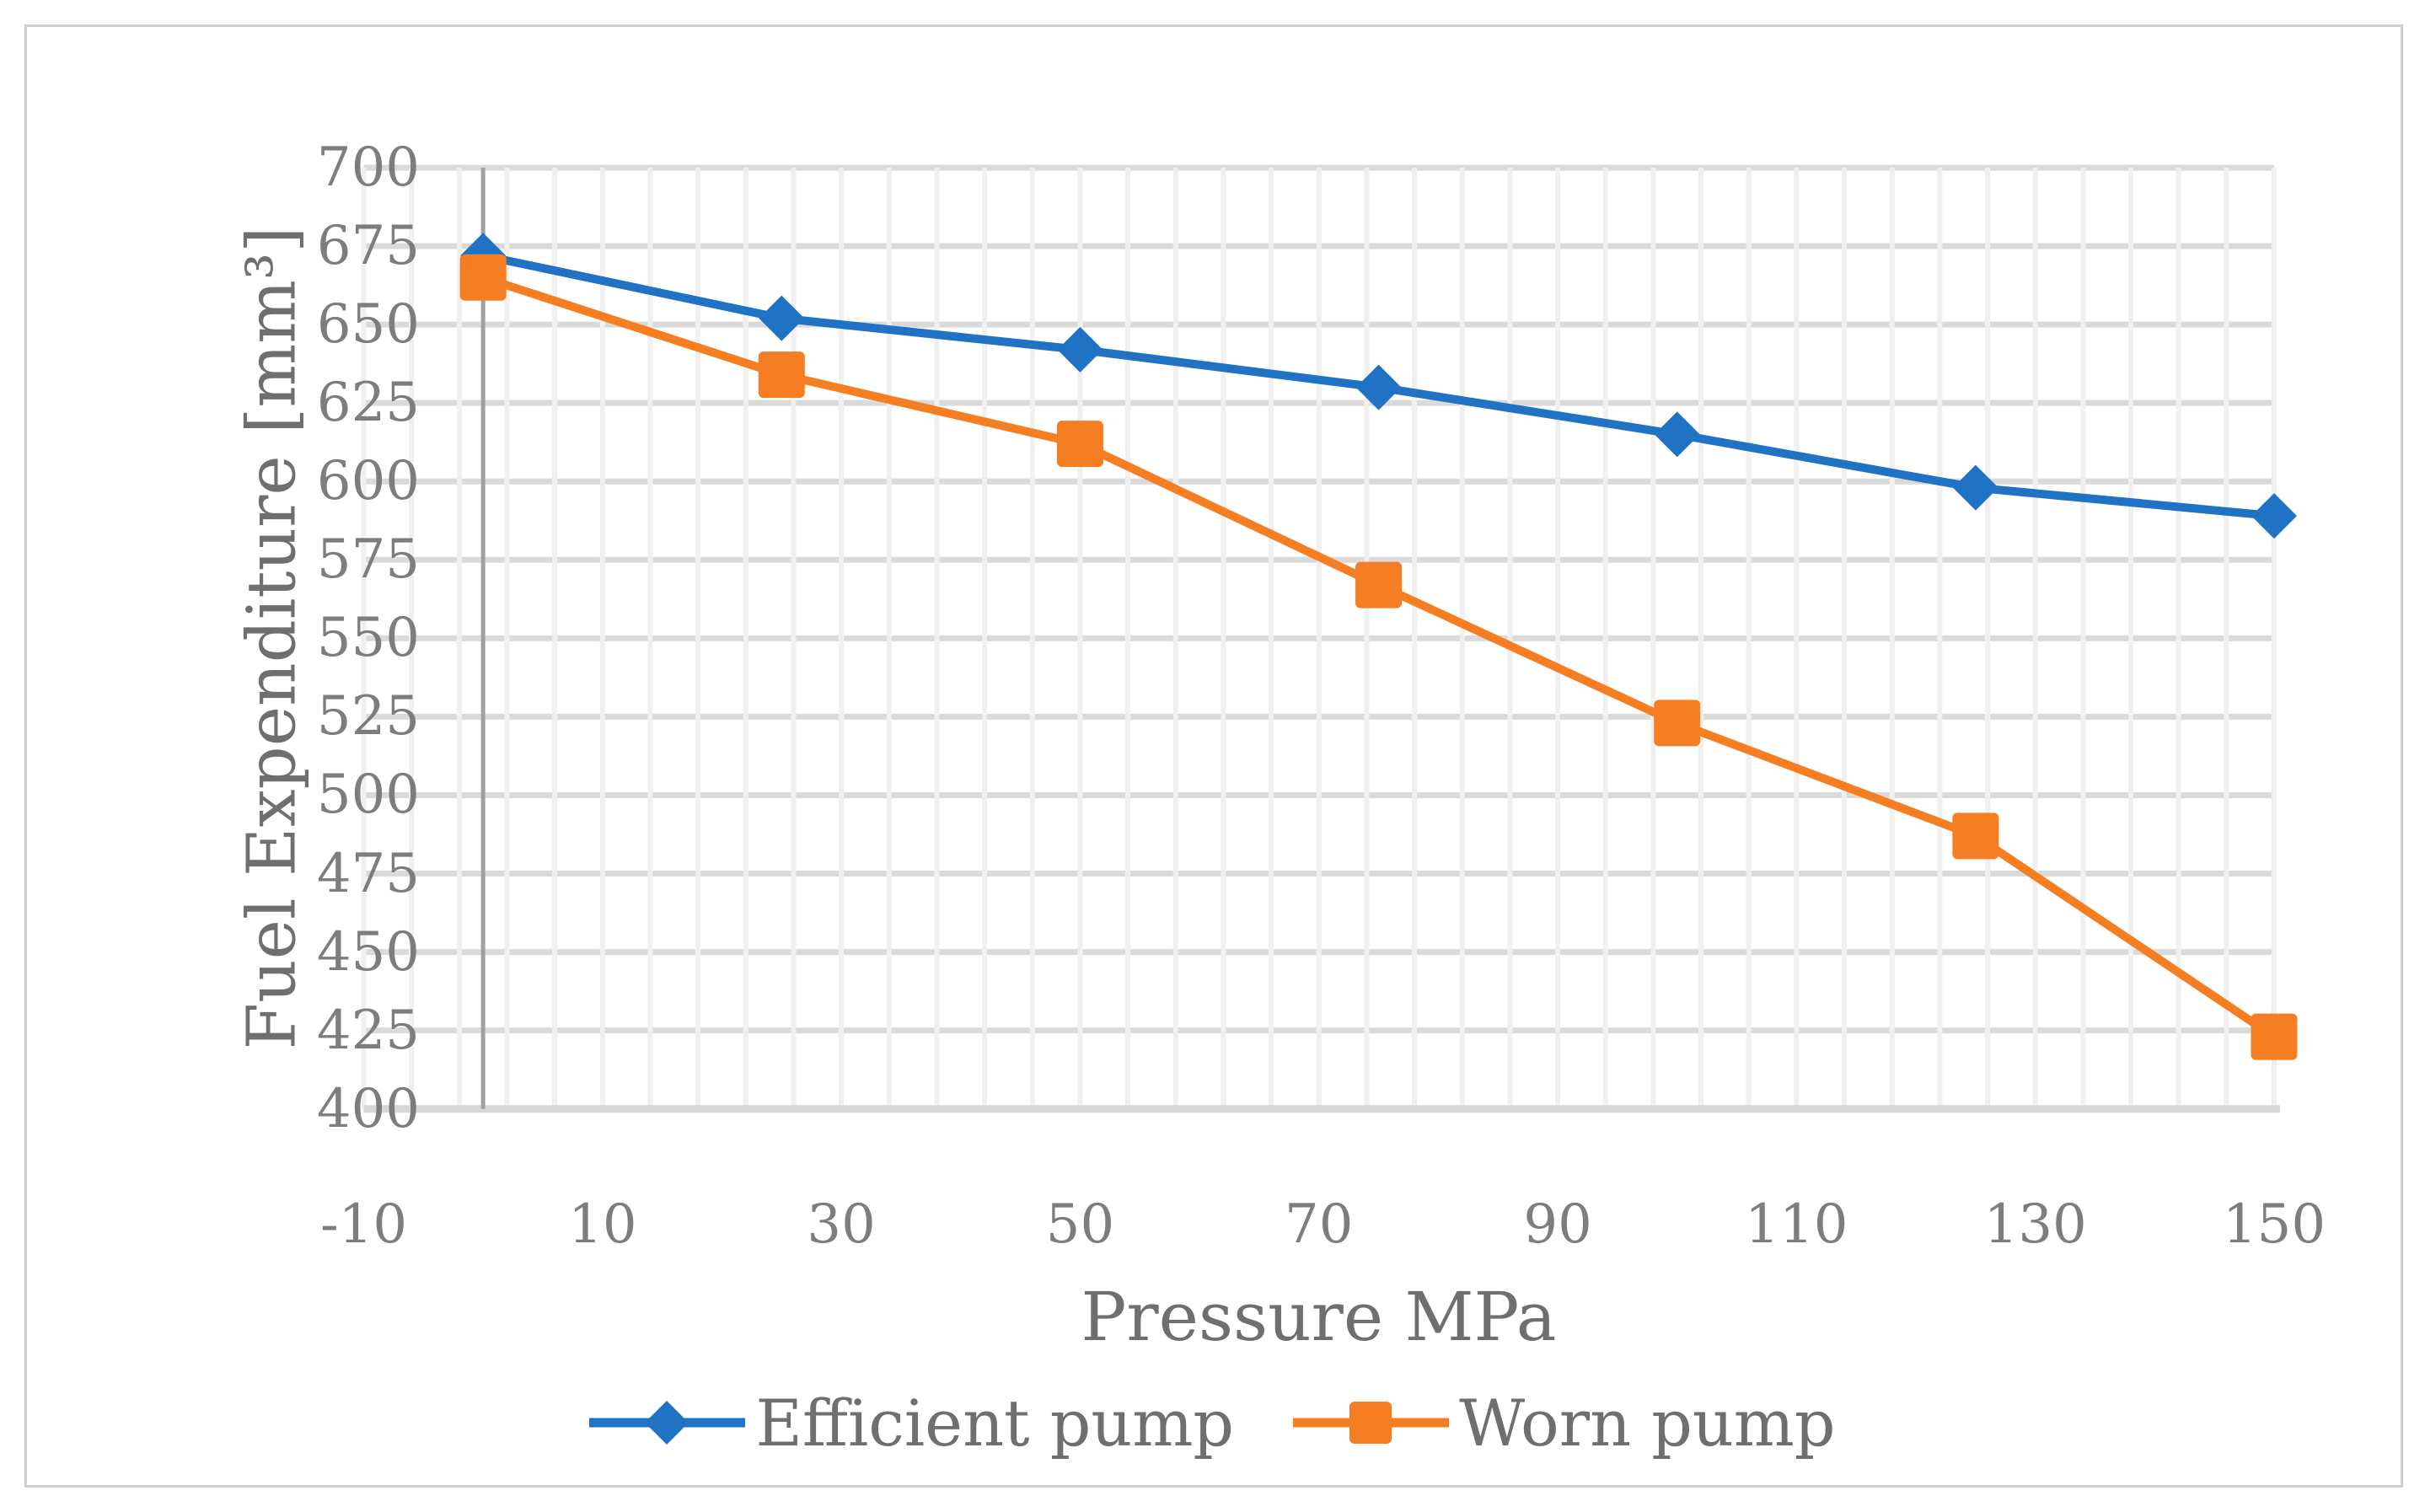 Image resolution: width=2425 pixels, height=1512 pixels. I want to click on legend-label-worn-pump: Worn pump, so click(1647, 1423).